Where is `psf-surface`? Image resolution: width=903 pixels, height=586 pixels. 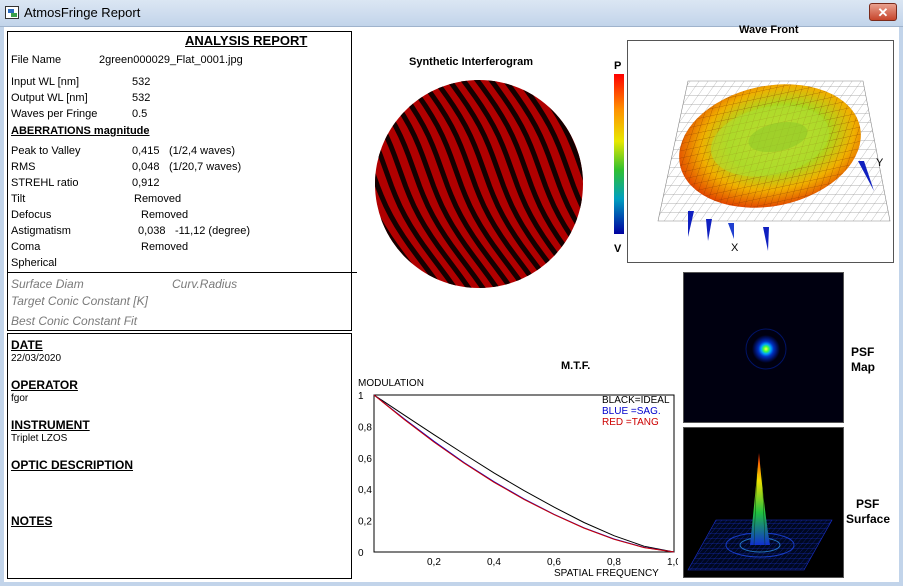 psf-surface is located at coordinates (763, 502).